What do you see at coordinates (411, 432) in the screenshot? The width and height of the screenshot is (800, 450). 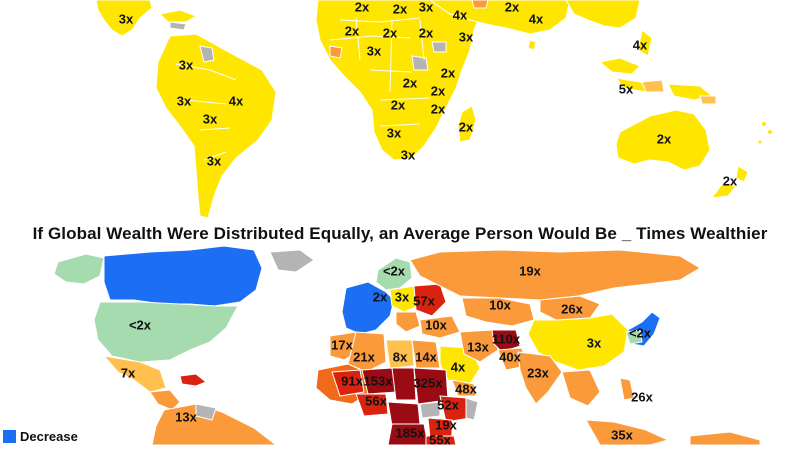 I see `bottom-map-label-drc: 185x` at bounding box center [411, 432].